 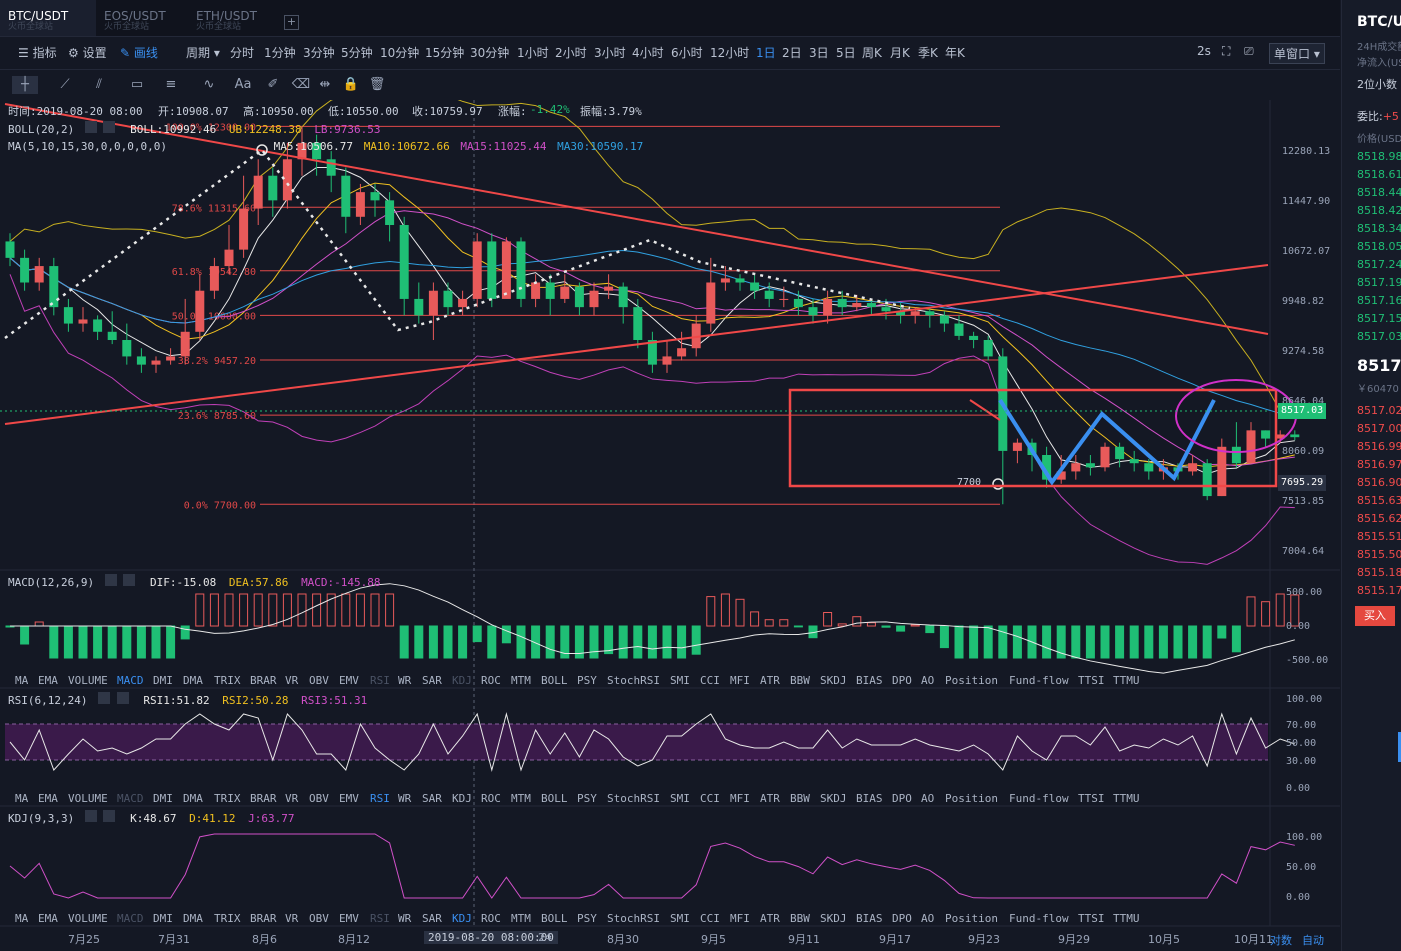 What do you see at coordinates (490, 53) in the screenshot?
I see `interval-6: 30分钟` at bounding box center [490, 53].